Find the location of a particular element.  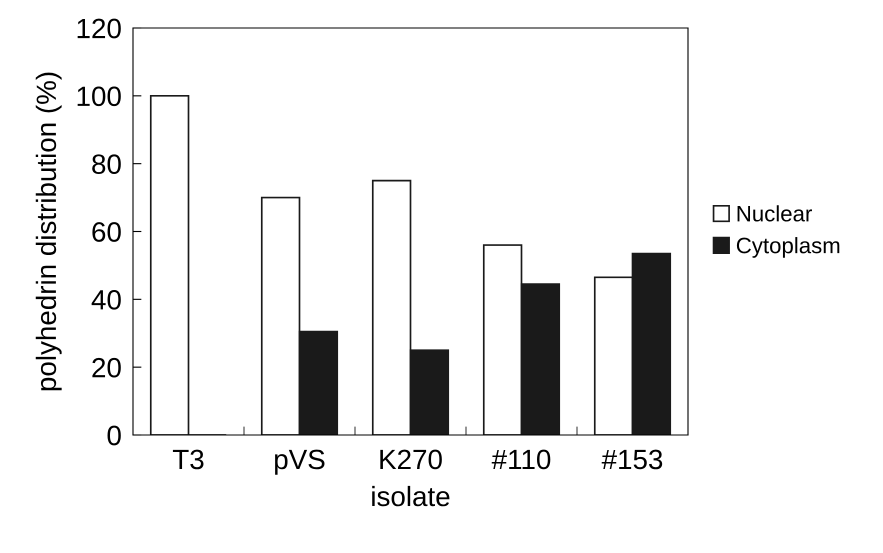

y-tick-label: 60 is located at coordinates (106, 232).